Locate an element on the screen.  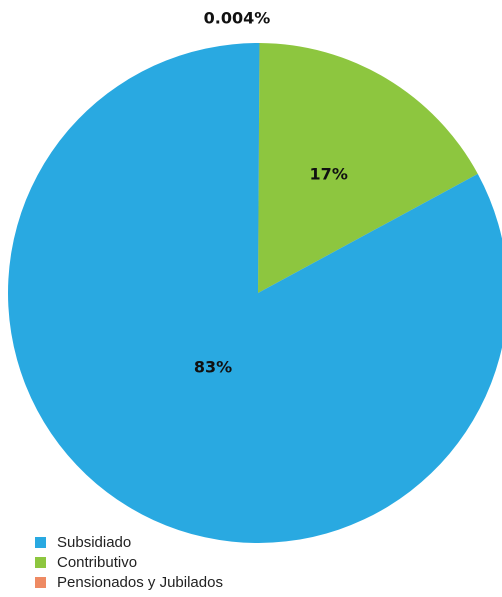
legend-item-subsidiado: Subsidiado is located at coordinates (129, 542).